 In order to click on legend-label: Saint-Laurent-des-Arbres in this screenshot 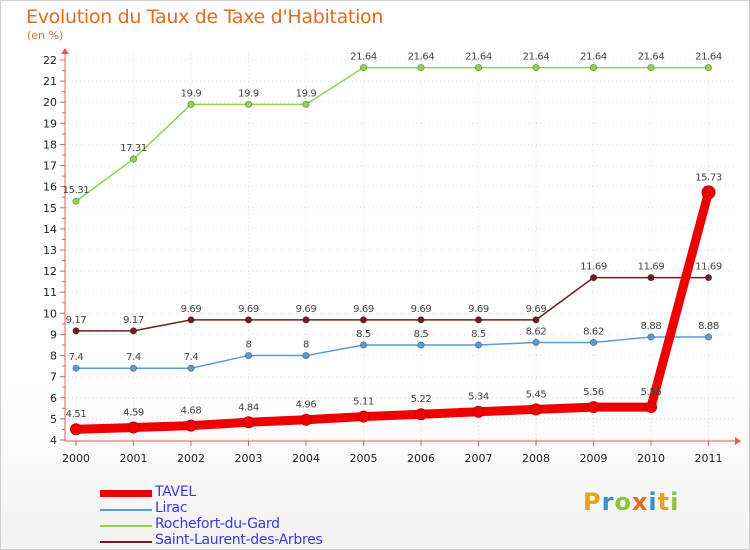, I will do `click(239, 540)`.